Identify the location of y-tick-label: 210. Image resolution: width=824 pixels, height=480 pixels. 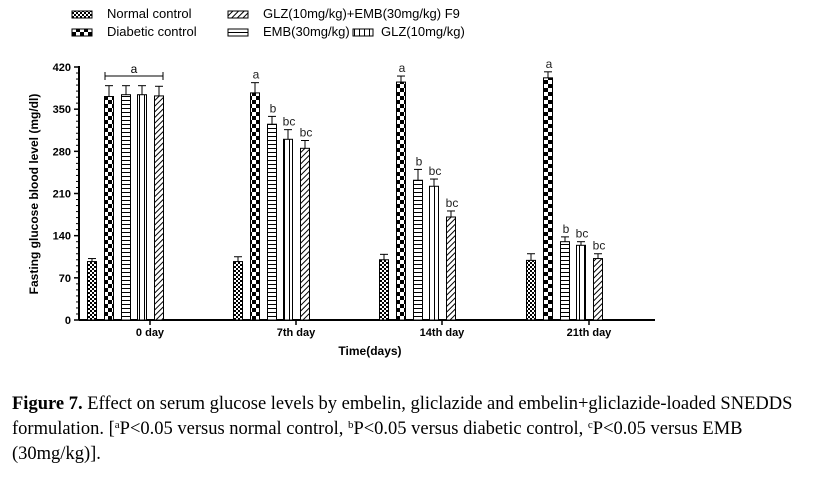
(62, 195).